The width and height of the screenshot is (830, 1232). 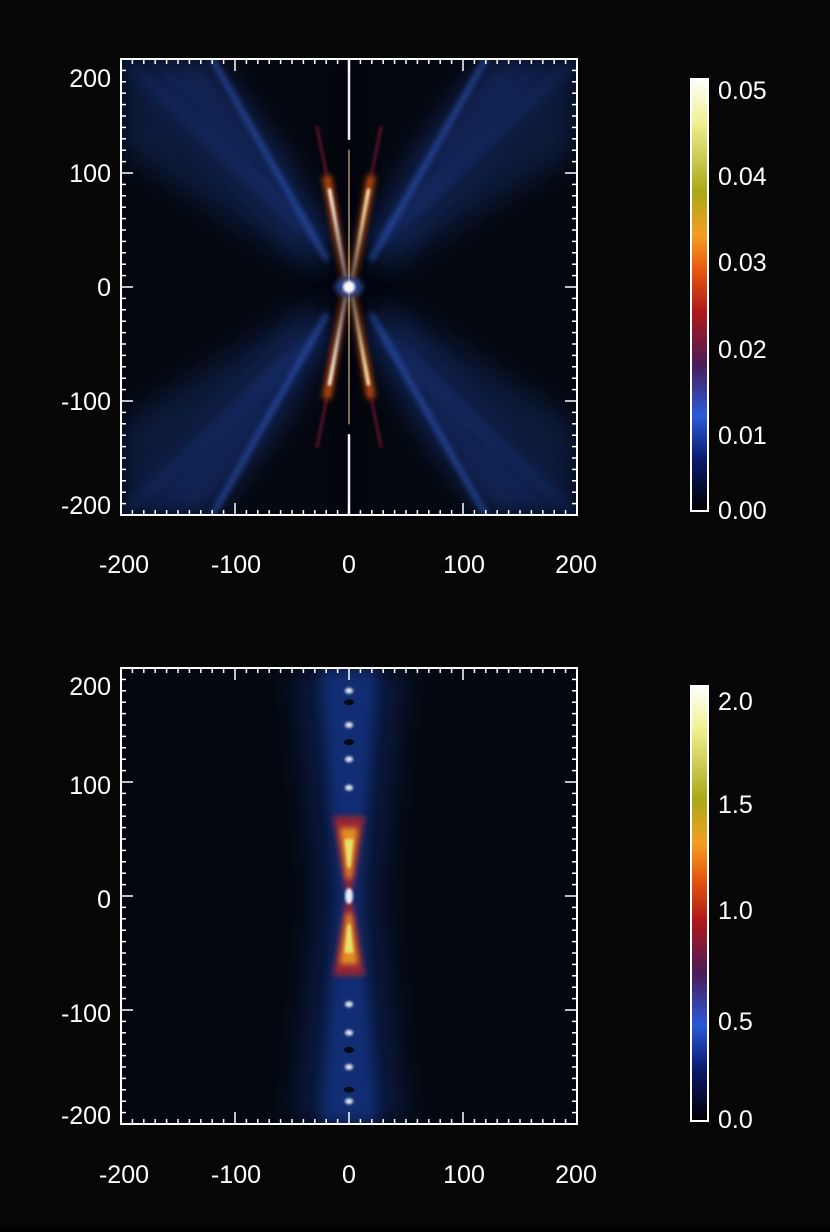 What do you see at coordinates (742, 436) in the screenshot?
I see `colorbar-tick-label: 0.01` at bounding box center [742, 436].